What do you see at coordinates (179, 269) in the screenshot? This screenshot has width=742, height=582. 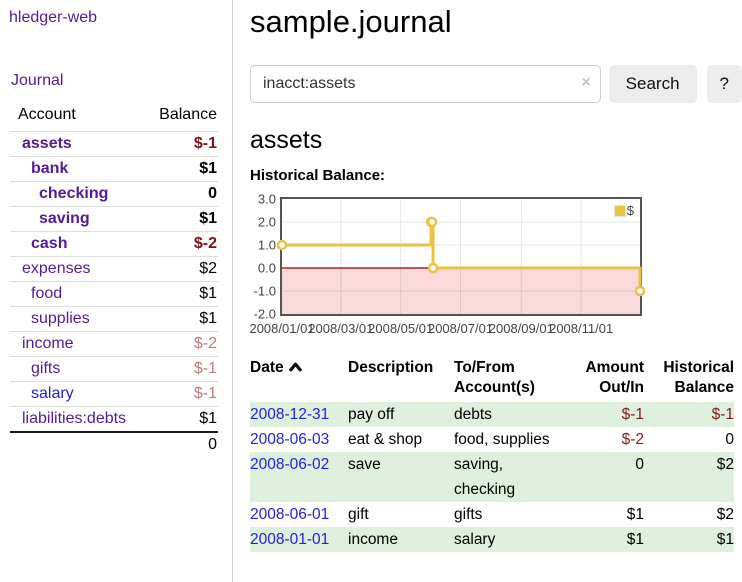 I see `account-balance: $2` at bounding box center [179, 269].